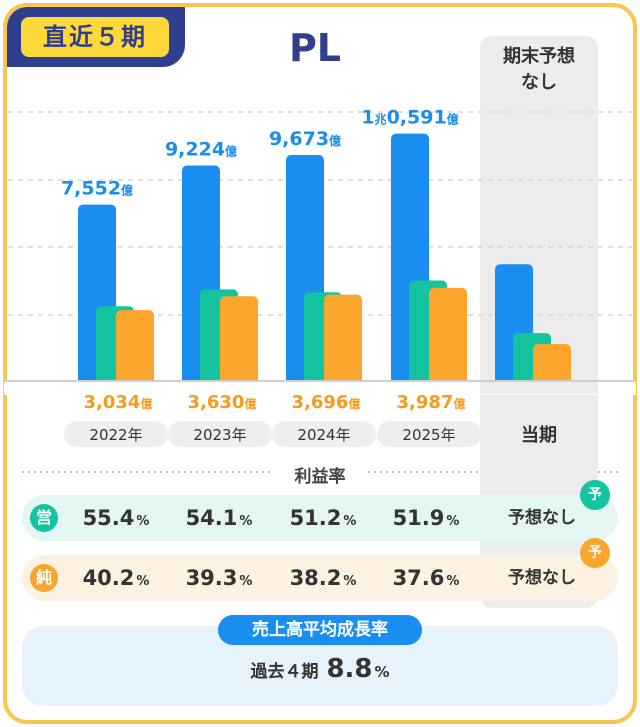  I want to click on sales-label-2: 9,673億, so click(305, 139).